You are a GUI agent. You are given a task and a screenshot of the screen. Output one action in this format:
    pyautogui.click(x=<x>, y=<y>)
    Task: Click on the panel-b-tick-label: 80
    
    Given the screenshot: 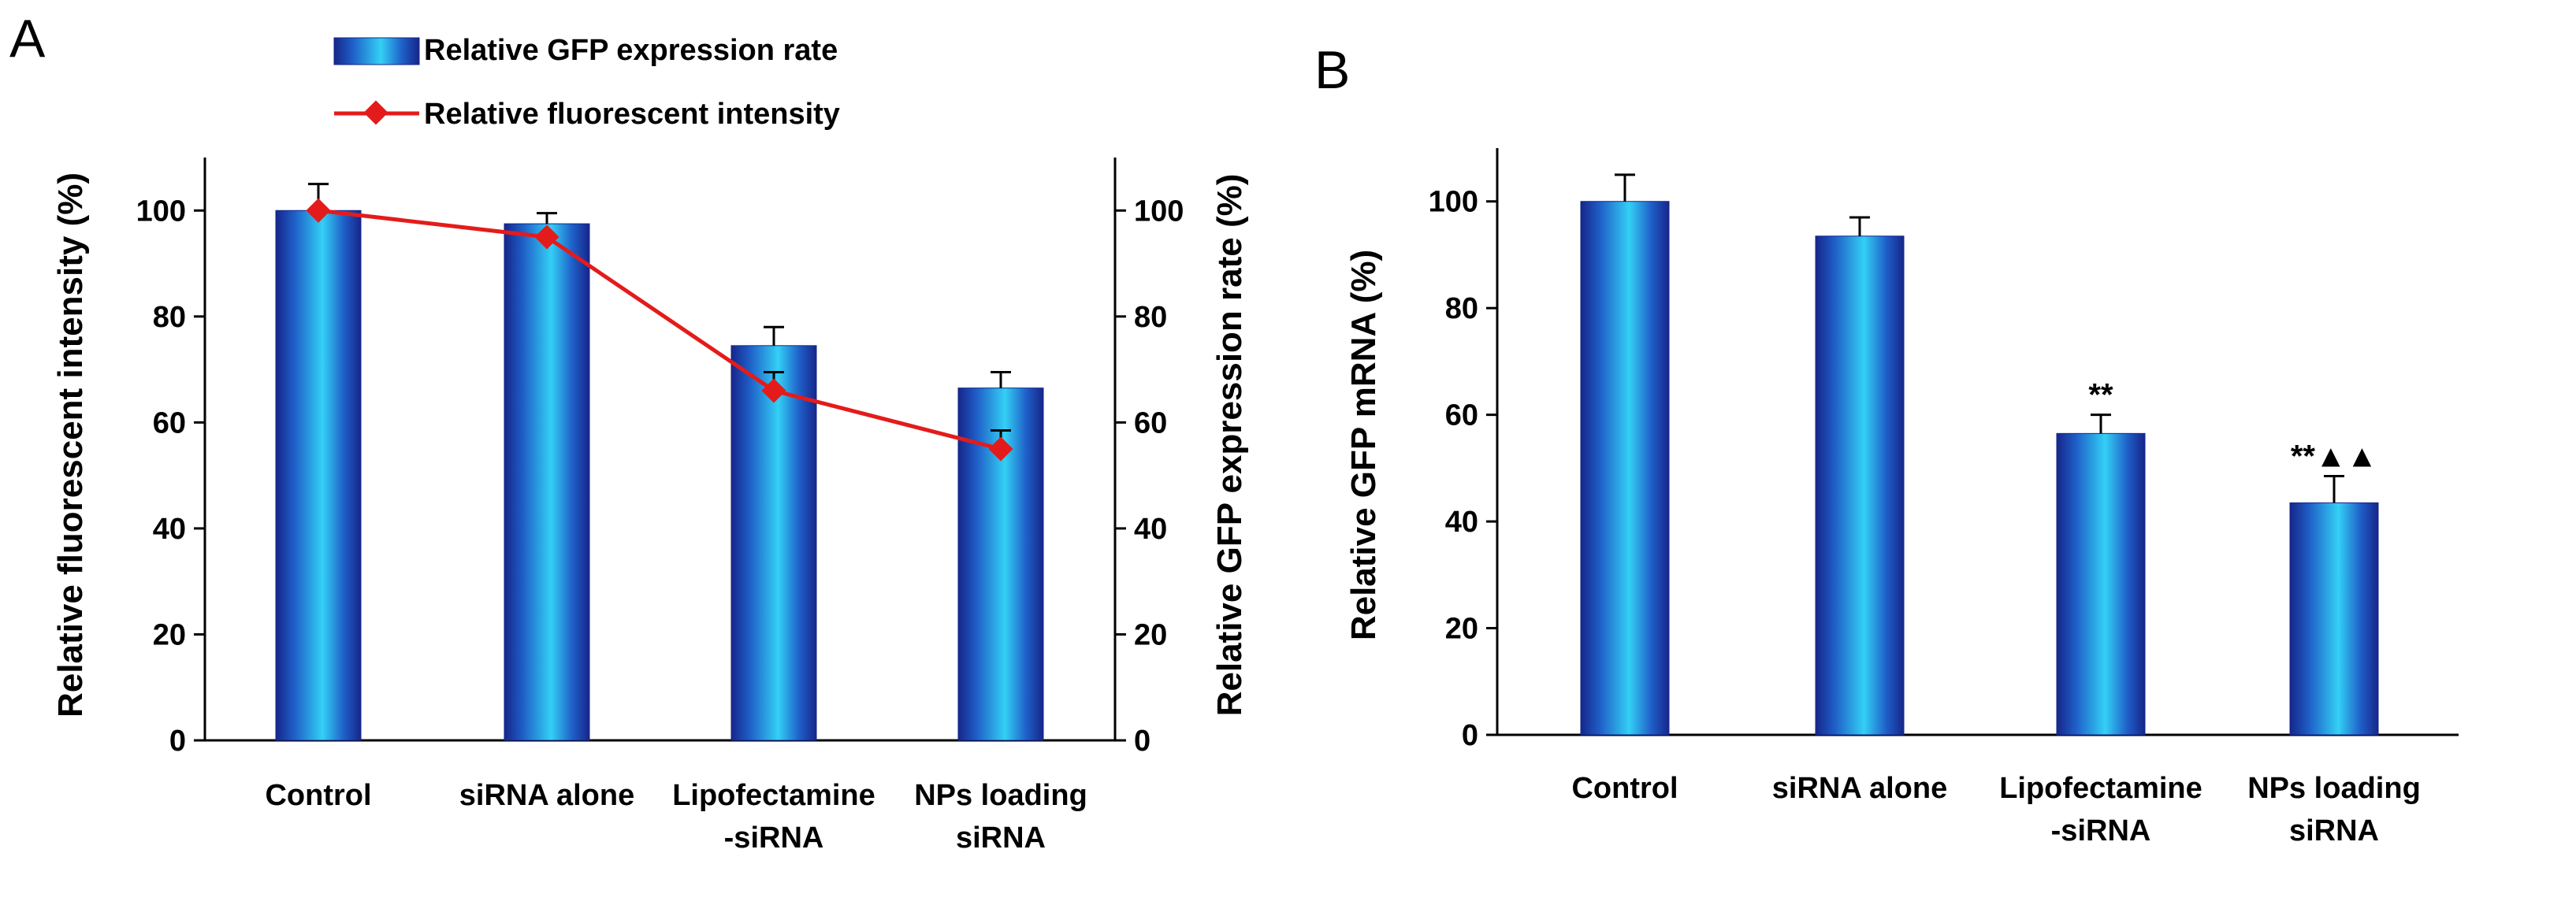 What is the action you would take?
    pyautogui.click(x=1461, y=308)
    